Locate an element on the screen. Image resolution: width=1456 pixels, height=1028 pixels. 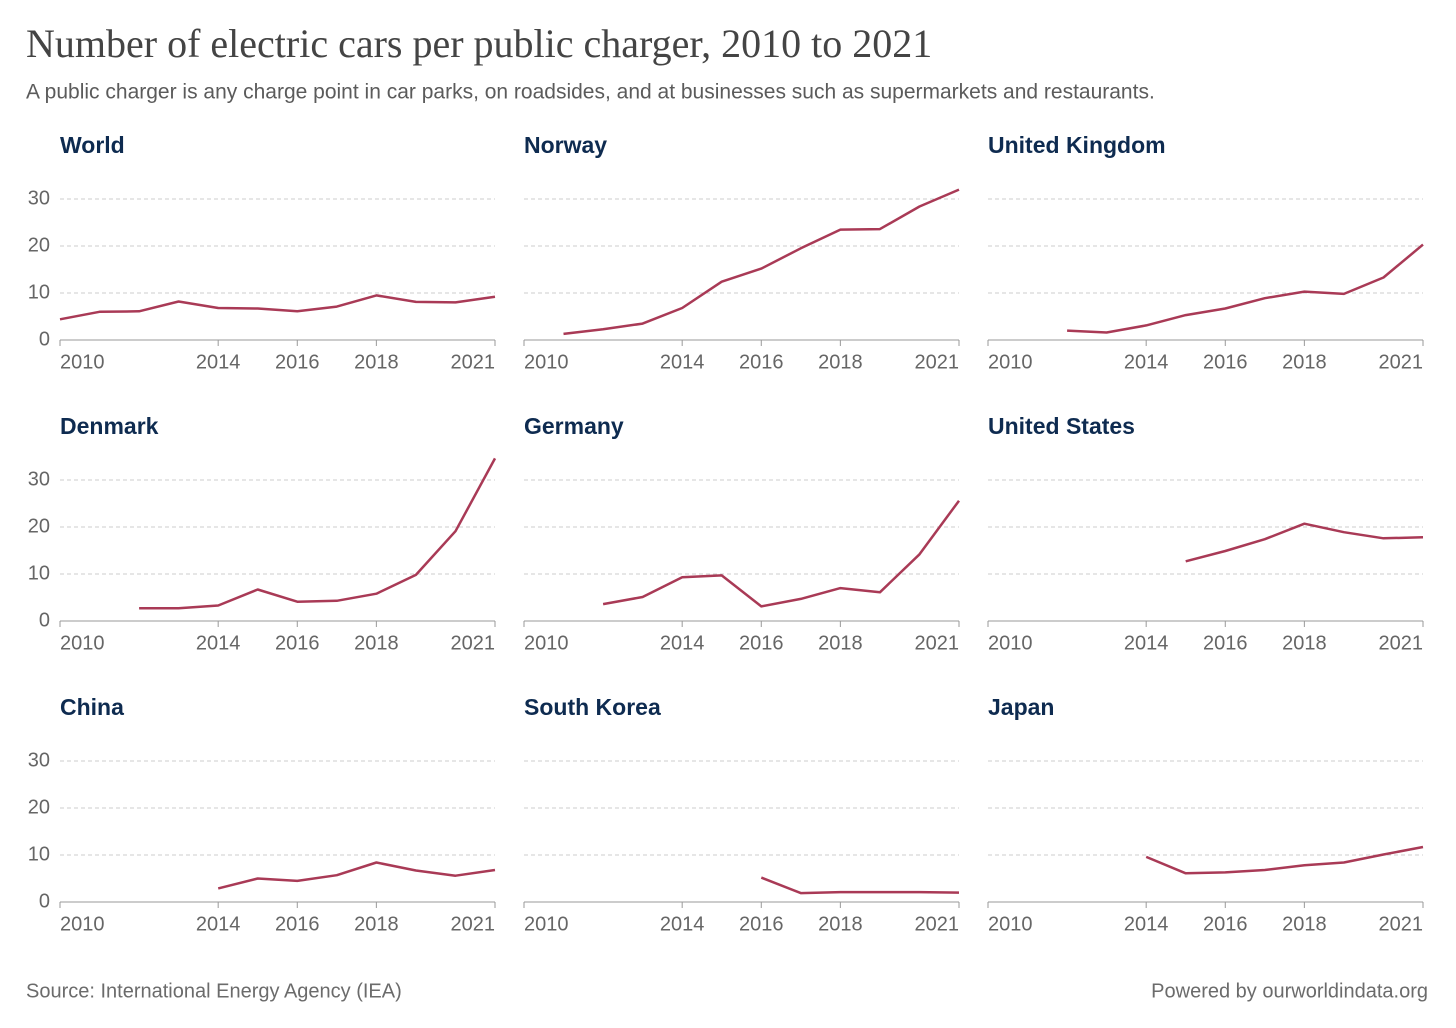
panel-title: Denmark is located at coordinates (109, 426).